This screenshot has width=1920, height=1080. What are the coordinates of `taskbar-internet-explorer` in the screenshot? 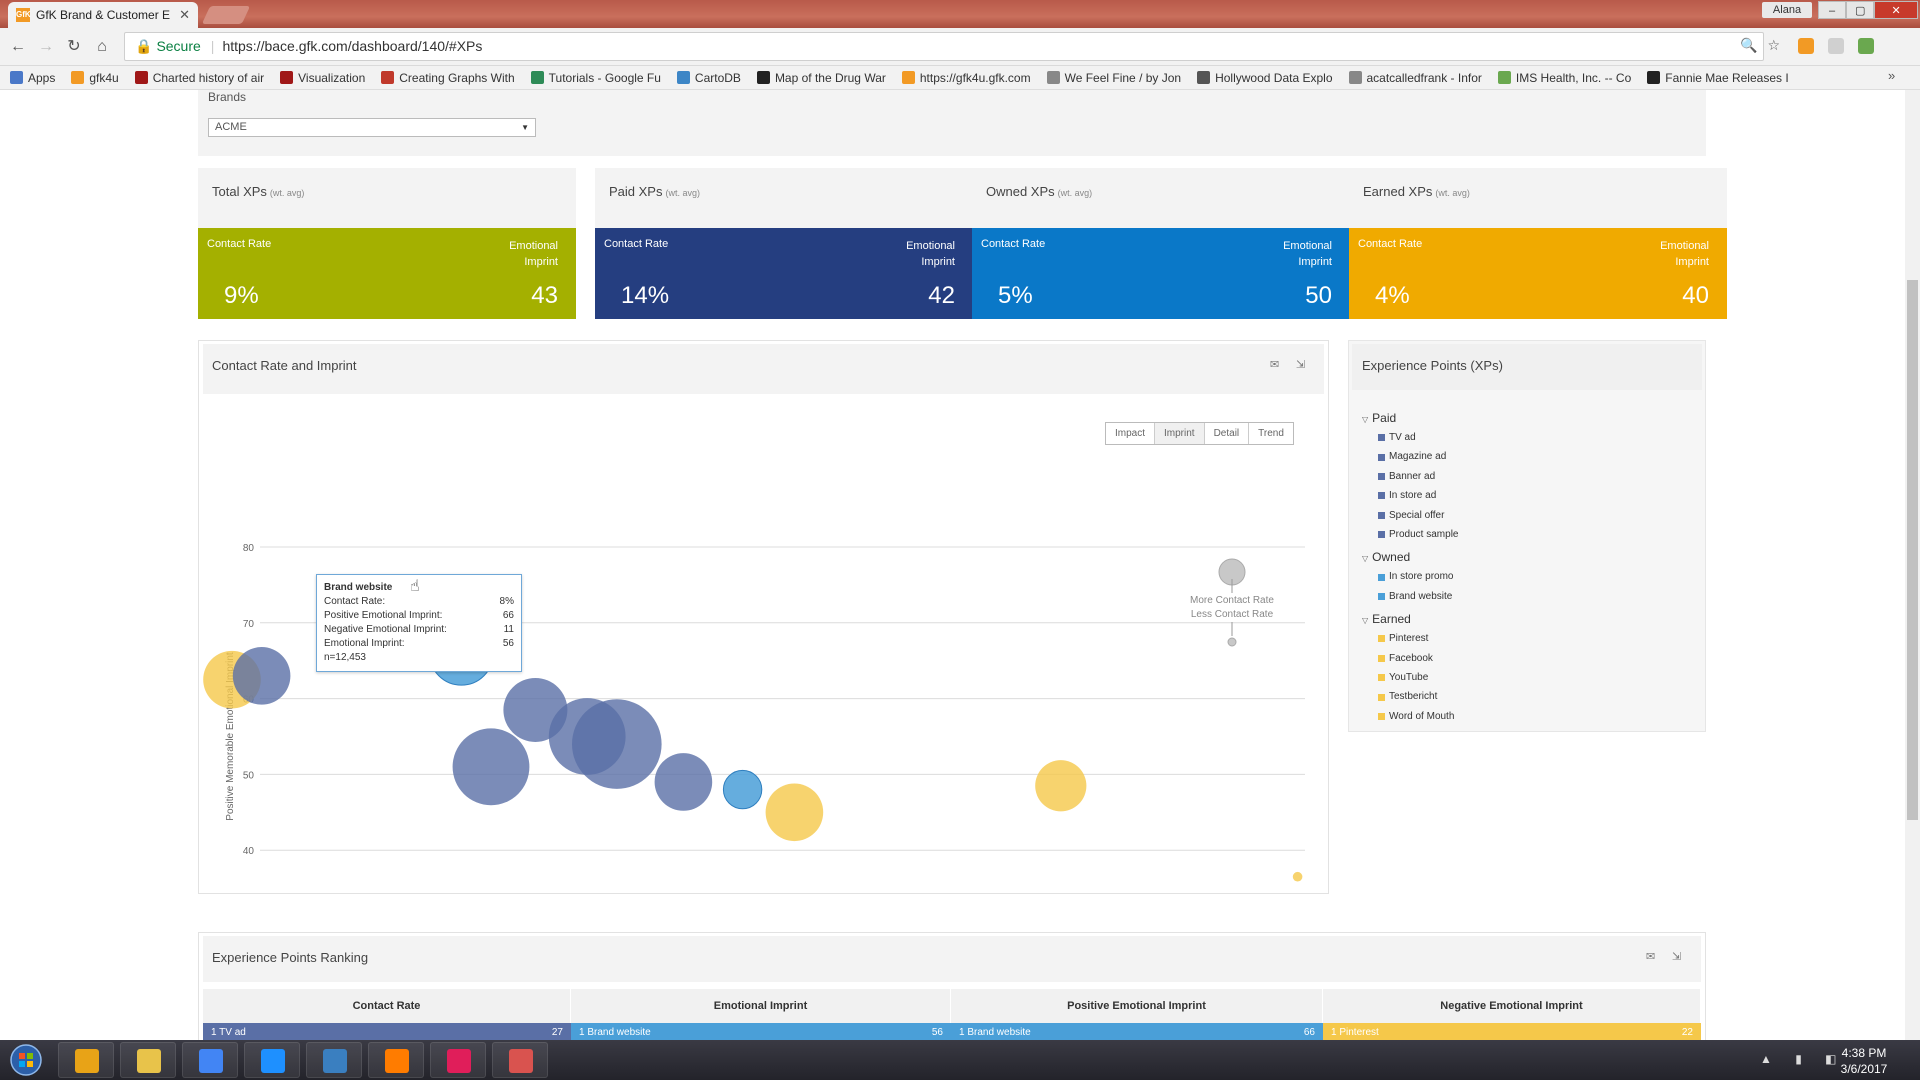 It's located at (272, 1060).